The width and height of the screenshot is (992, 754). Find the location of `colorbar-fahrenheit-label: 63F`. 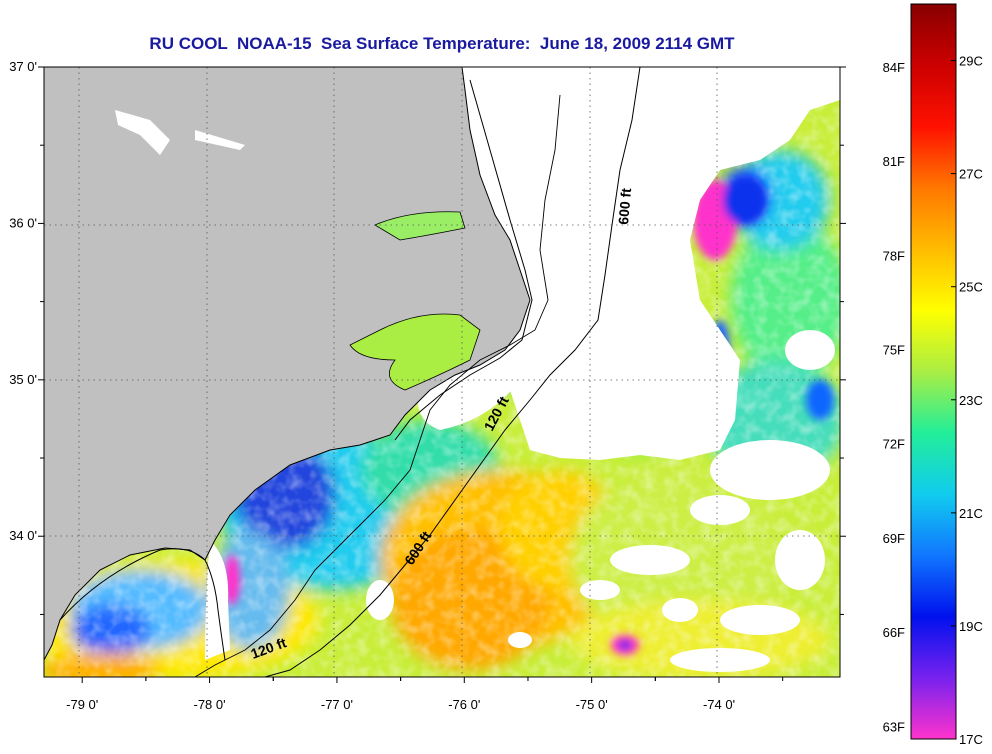

colorbar-fahrenheit-label: 63F is located at coordinates (894, 726).